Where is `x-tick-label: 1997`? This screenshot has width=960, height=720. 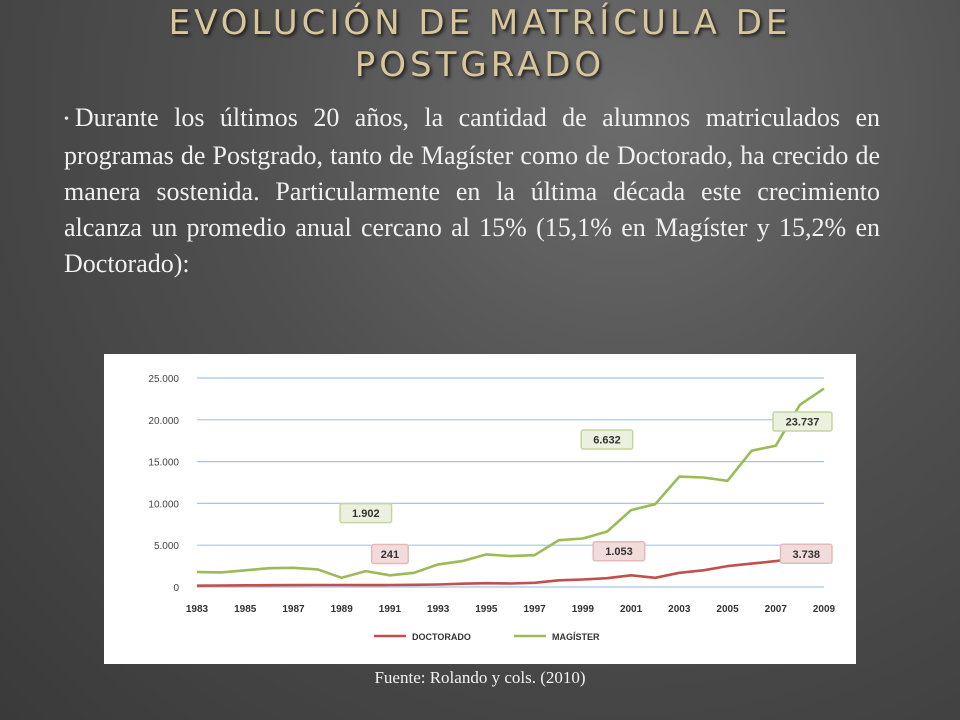 x-tick-label: 1997 is located at coordinates (534, 609).